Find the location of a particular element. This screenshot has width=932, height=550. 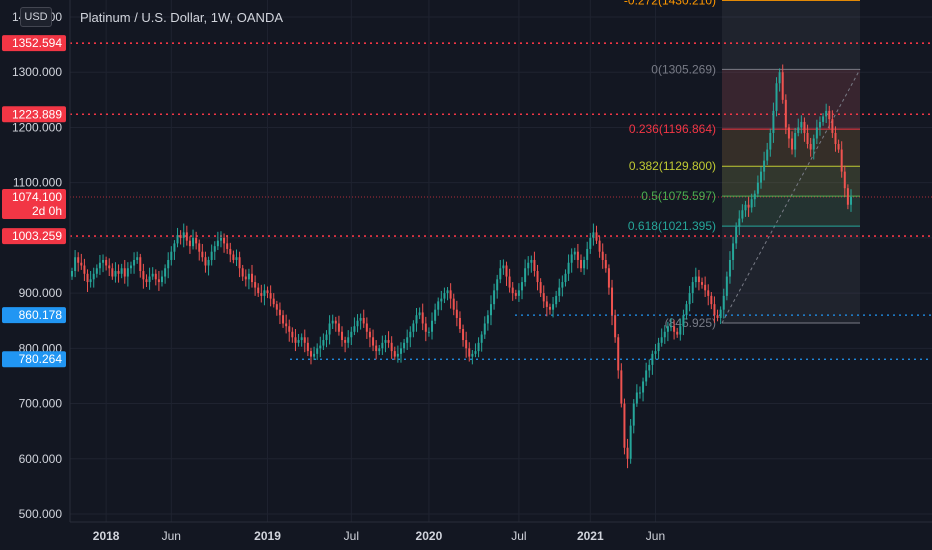

price-tag-label: 1003.259 is located at coordinates (37, 236).